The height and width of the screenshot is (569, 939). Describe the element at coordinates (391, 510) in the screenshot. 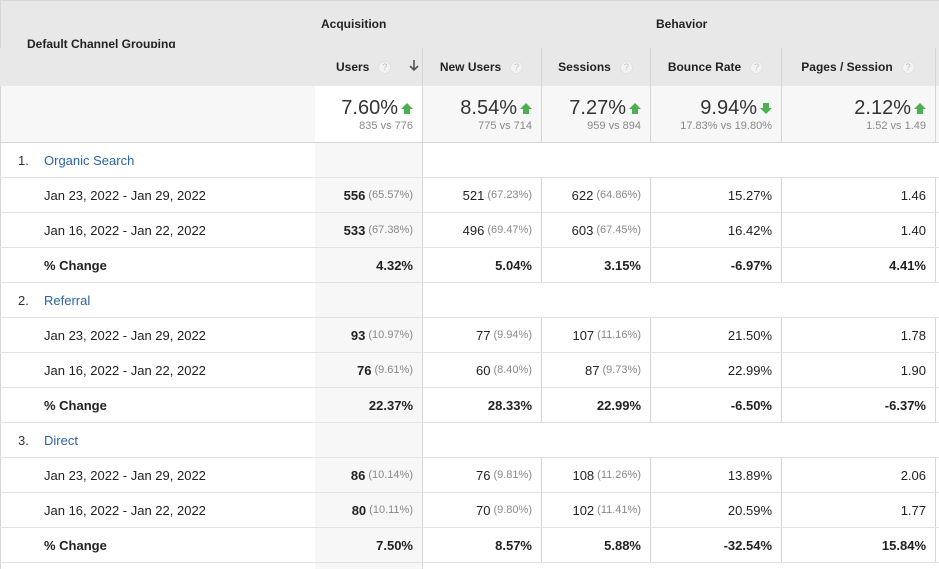

I see `users-percent: (10.11%)` at that location.